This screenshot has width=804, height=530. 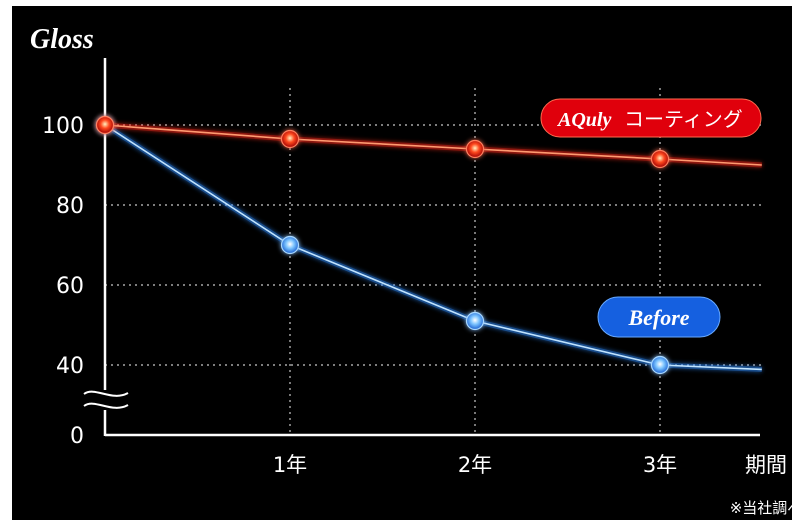 What do you see at coordinates (766, 508) in the screenshot?
I see `source-note: ※当社調べ` at bounding box center [766, 508].